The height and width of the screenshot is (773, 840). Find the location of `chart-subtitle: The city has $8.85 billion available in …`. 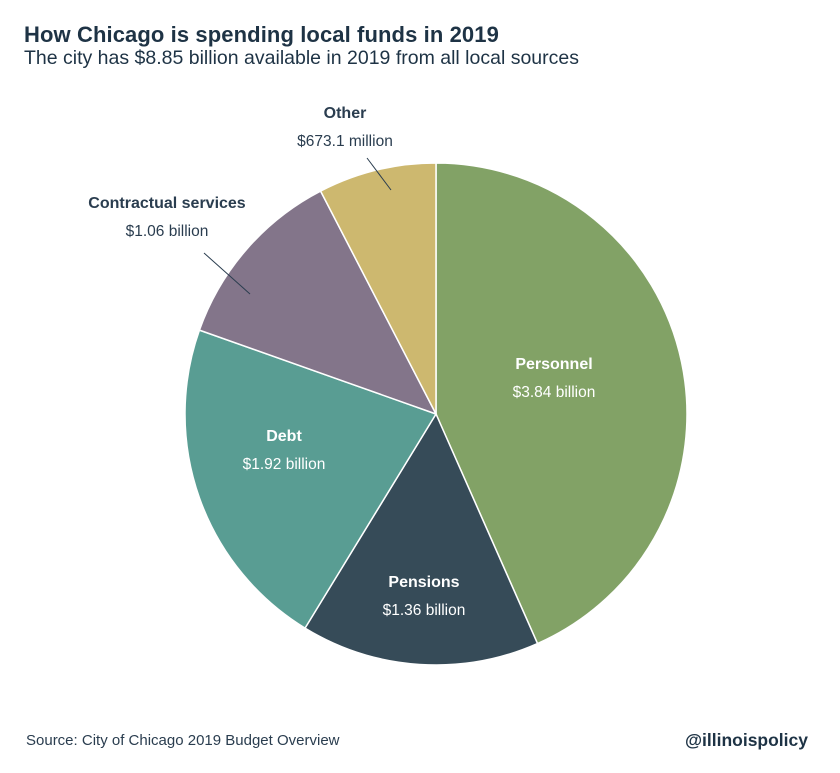

chart-subtitle: The city has $8.85 billion available in … is located at coordinates (301, 58).